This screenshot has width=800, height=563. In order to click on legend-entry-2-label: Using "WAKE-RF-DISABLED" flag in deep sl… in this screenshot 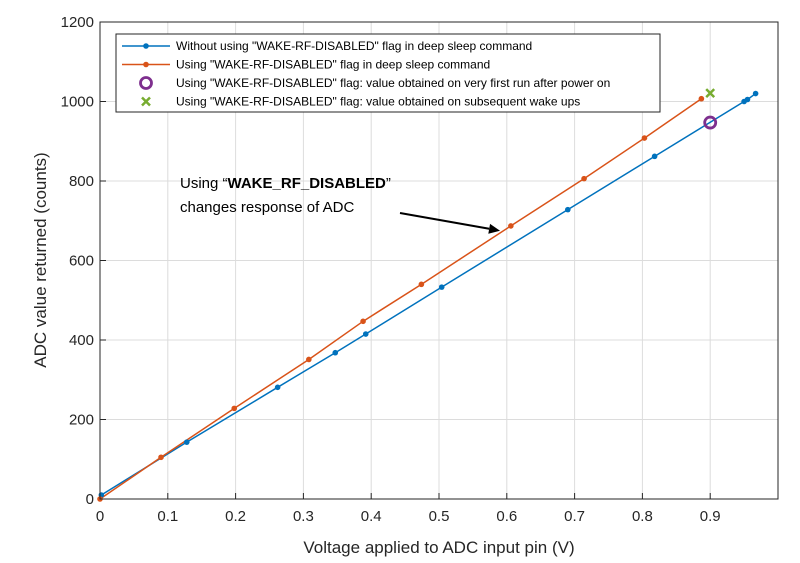, I will do `click(333, 65)`.